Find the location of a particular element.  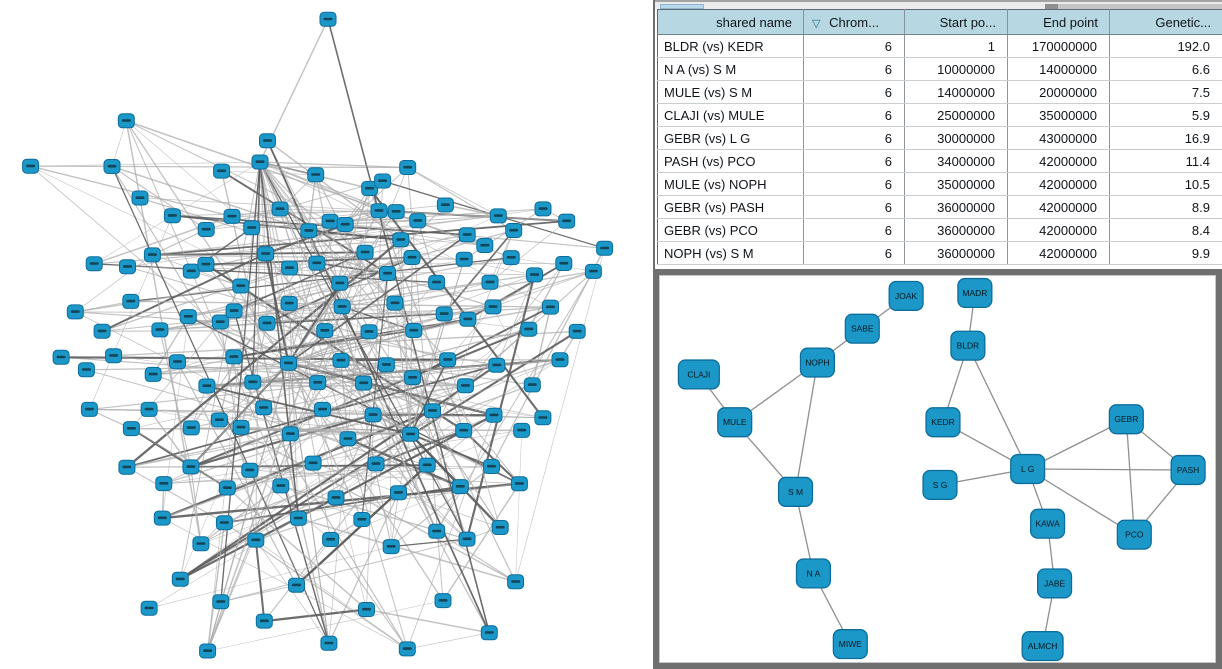

table-row: MULE (vs) NOPH 6 35000000 42000000 10.5 is located at coordinates (939, 184).